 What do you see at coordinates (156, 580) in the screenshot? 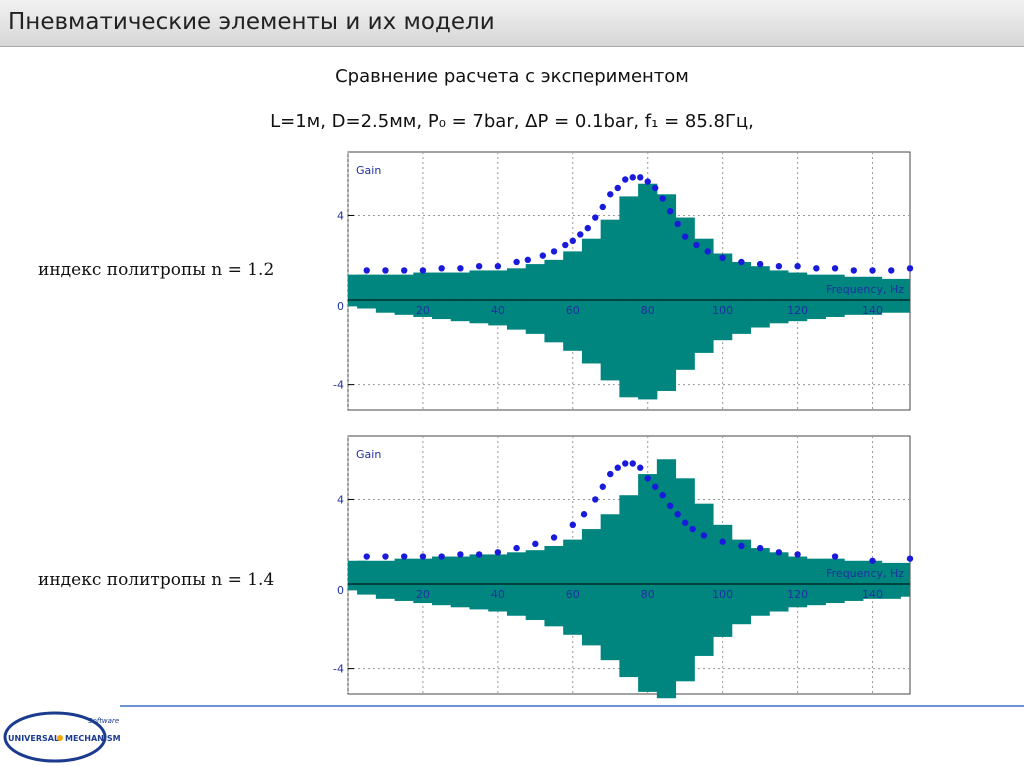
I see `label: индекс политропы n = 1.4` at bounding box center [156, 580].